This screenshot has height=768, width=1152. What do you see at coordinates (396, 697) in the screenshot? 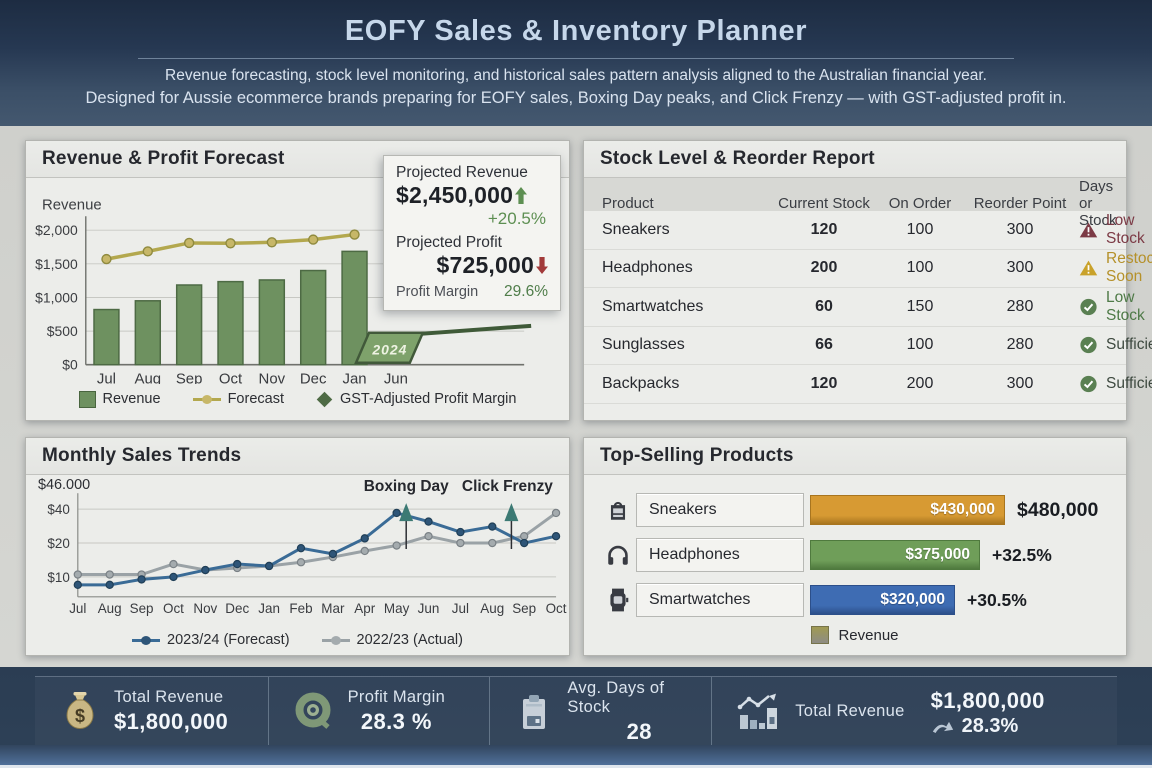
I see `kpi-label: Profit Margin` at bounding box center [396, 697].